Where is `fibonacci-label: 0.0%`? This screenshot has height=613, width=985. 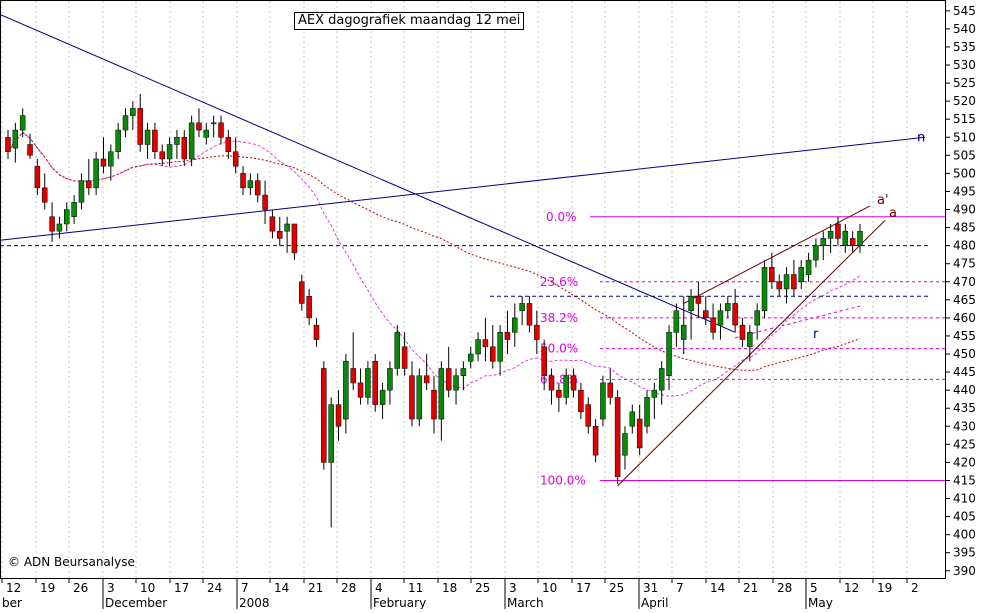 fibonacci-label: 0.0% is located at coordinates (561, 217).